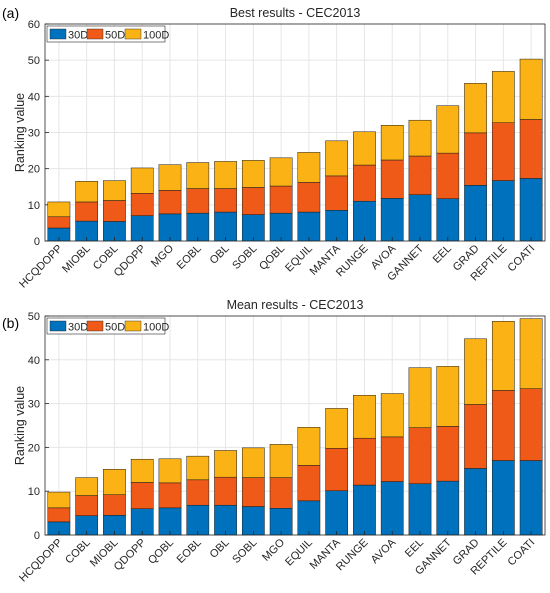 The height and width of the screenshot is (593, 550). What do you see at coordinates (198, 227) in the screenshot?
I see `bar-30d-eobl` at bounding box center [198, 227].